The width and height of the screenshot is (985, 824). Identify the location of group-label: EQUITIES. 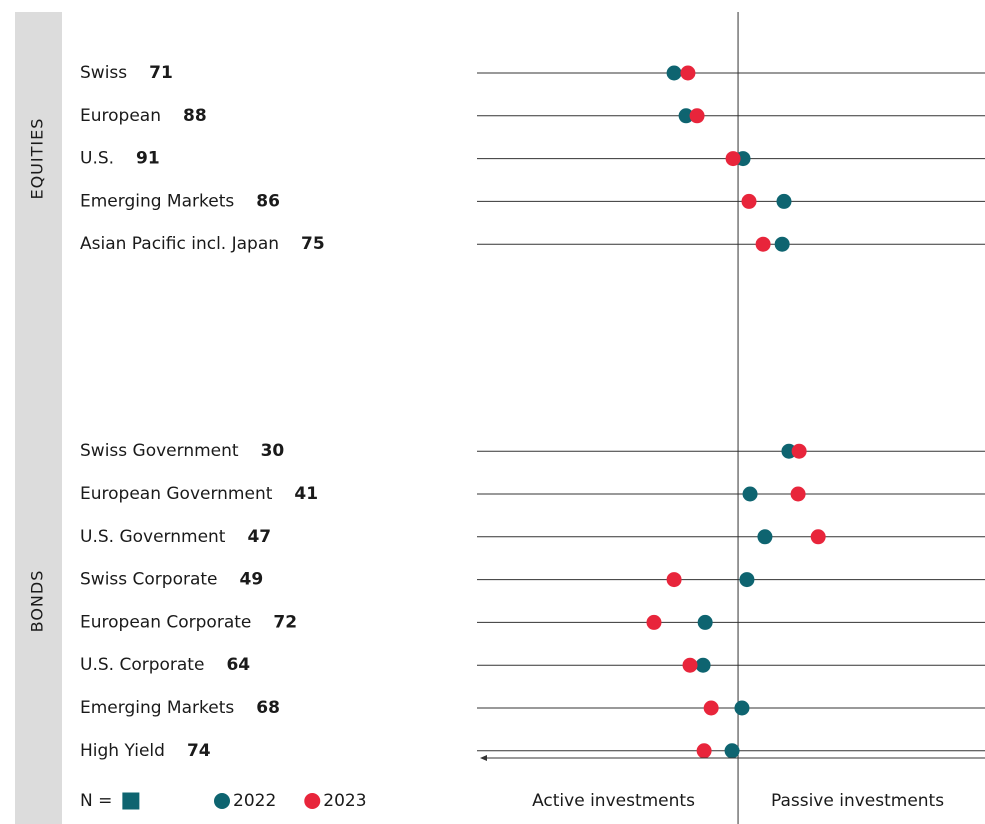
(37, 159).